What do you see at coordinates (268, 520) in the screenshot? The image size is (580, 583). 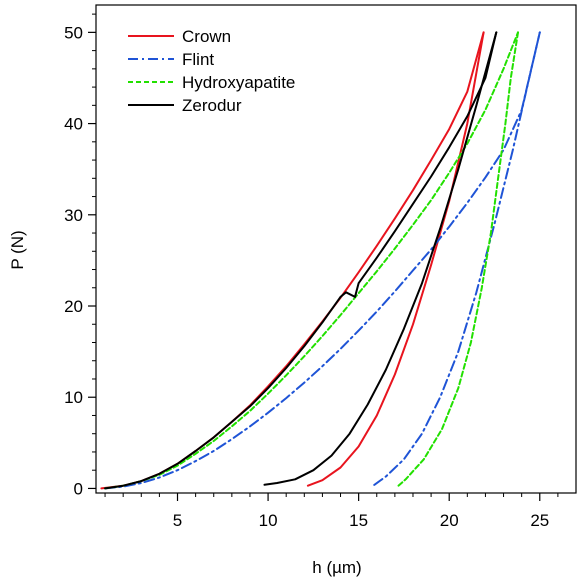 I see `x-tick-label: 10` at bounding box center [268, 520].